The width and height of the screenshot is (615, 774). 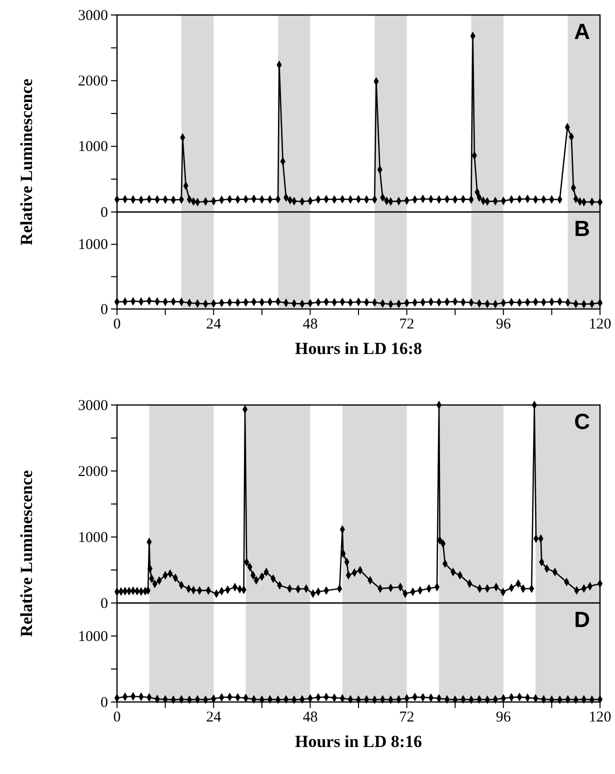 I want to click on annotation: B, so click(x=582, y=228).